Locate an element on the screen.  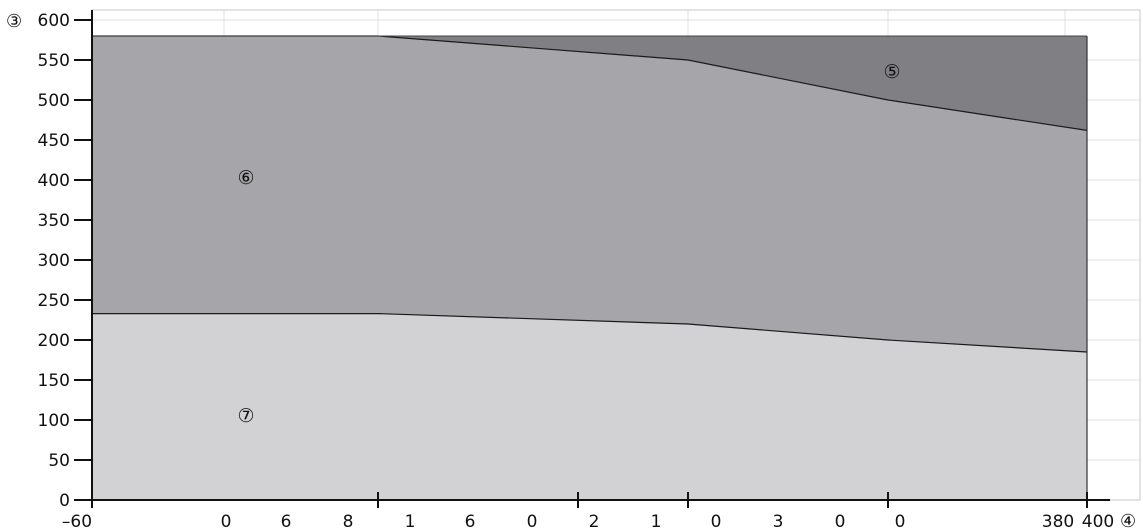
x-tick-label: –60 is located at coordinates (77, 521).